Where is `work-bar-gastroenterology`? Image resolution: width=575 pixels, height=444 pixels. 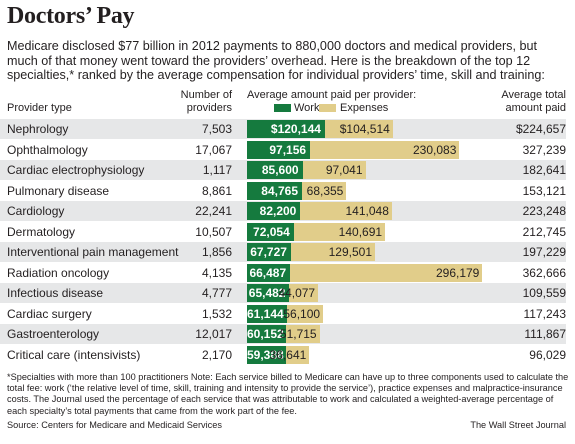 work-bar-gastroenterology is located at coordinates (267, 334).